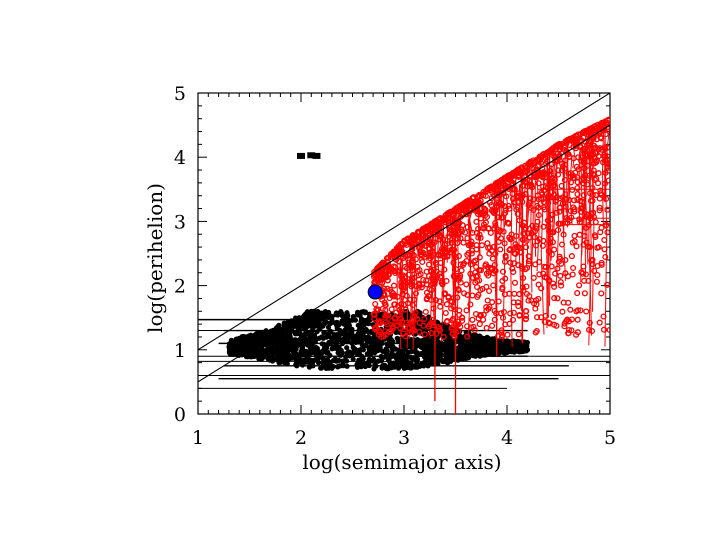 The width and height of the screenshot is (720, 540). Describe the element at coordinates (404, 438) in the screenshot. I see `x-tick-label: 3` at that location.